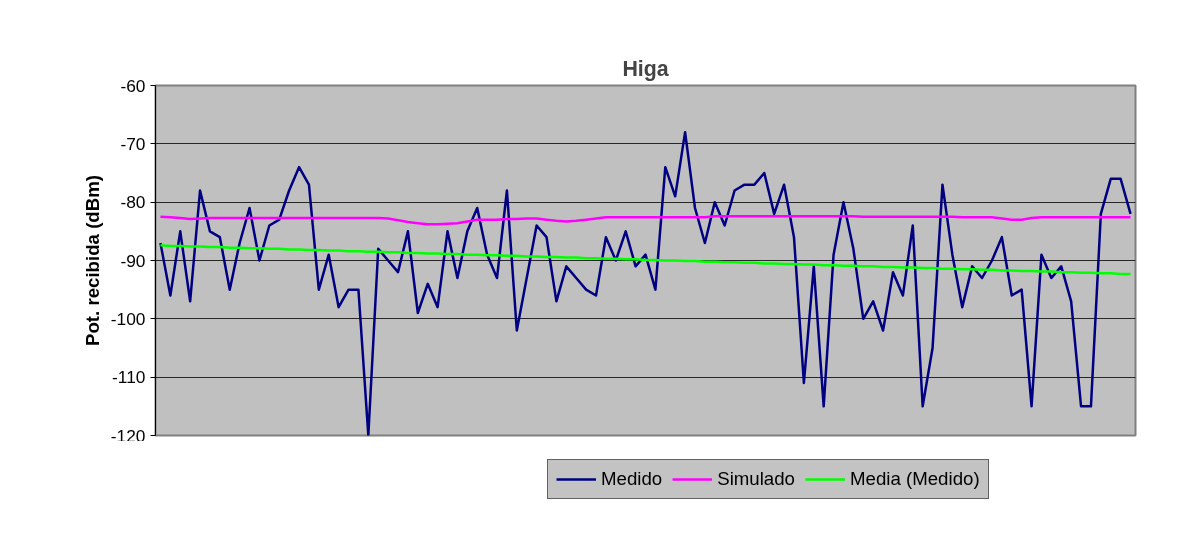 Image resolution: width=1181 pixels, height=547 pixels. Describe the element at coordinates (133, 85) in the screenshot. I see `y-tick-label: -60` at that location.